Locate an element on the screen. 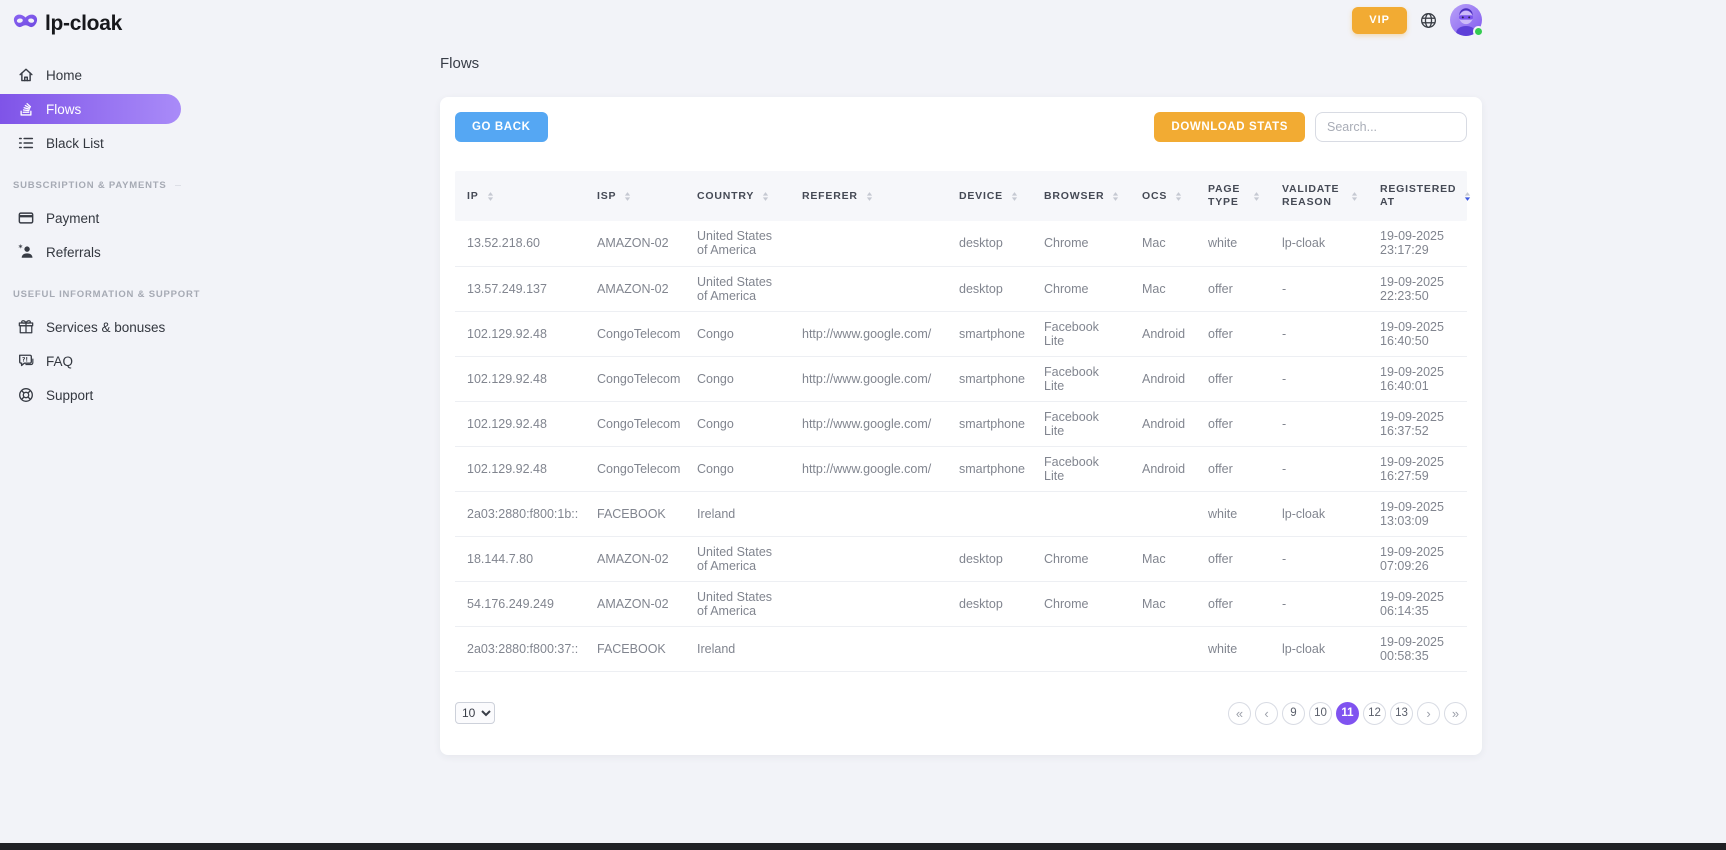 This screenshot has width=1726, height=850. table-cell-ip: 2a03:2880:f800:37:: is located at coordinates (520, 649).